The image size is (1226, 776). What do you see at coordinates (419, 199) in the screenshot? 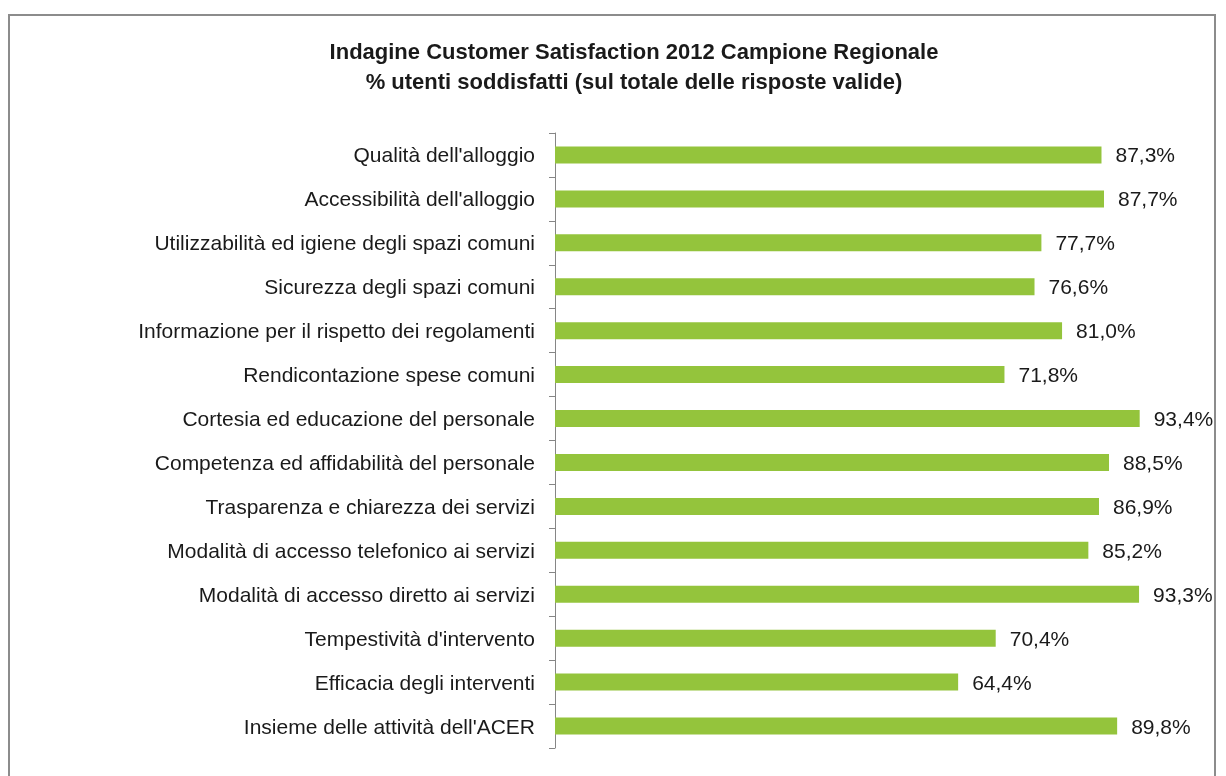
I see `y-tick-label: Accessibilità dell'alloggio` at bounding box center [419, 199].